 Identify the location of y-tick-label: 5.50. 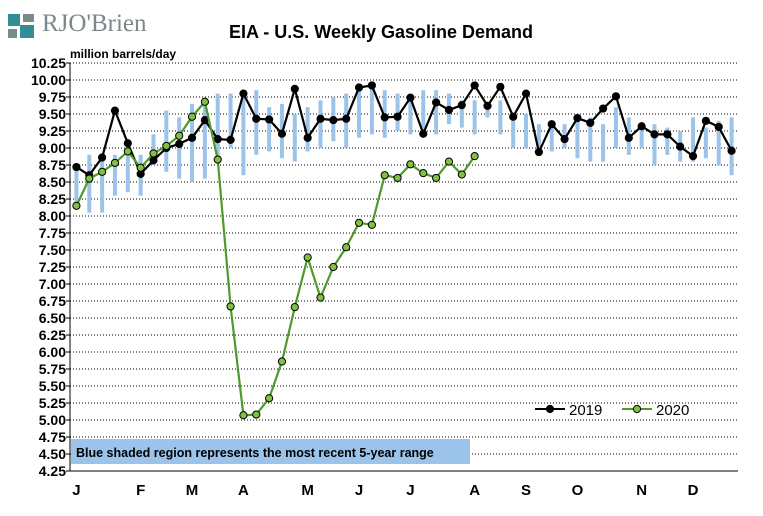
(52, 386).